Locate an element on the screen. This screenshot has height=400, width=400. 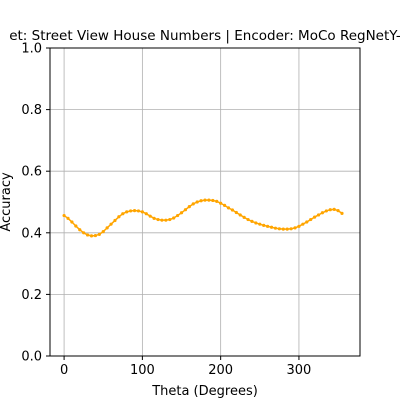
y-axis-label: Accuracy is located at coordinates (7, 202).